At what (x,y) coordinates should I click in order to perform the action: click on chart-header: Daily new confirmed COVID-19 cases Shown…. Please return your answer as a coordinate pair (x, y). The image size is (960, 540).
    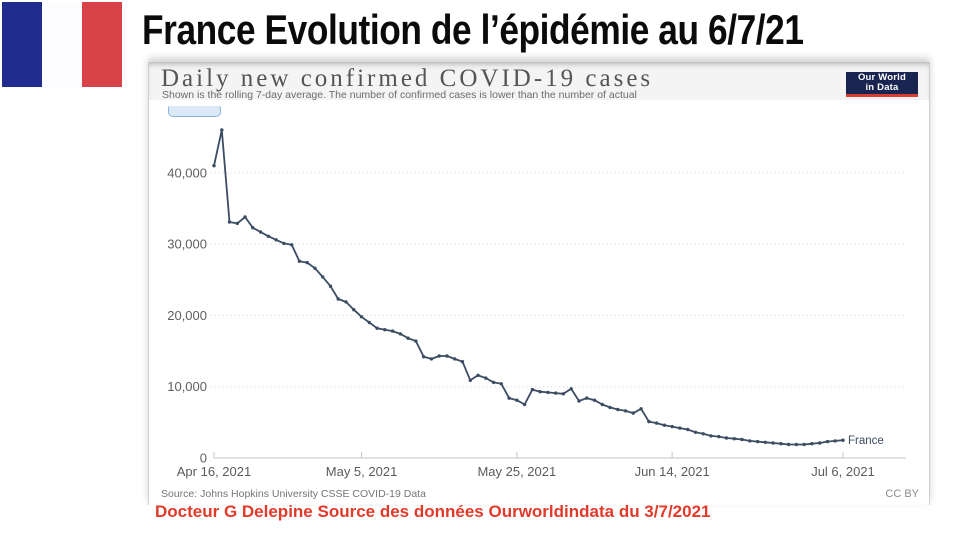
    Looking at the image, I should click on (539, 81).